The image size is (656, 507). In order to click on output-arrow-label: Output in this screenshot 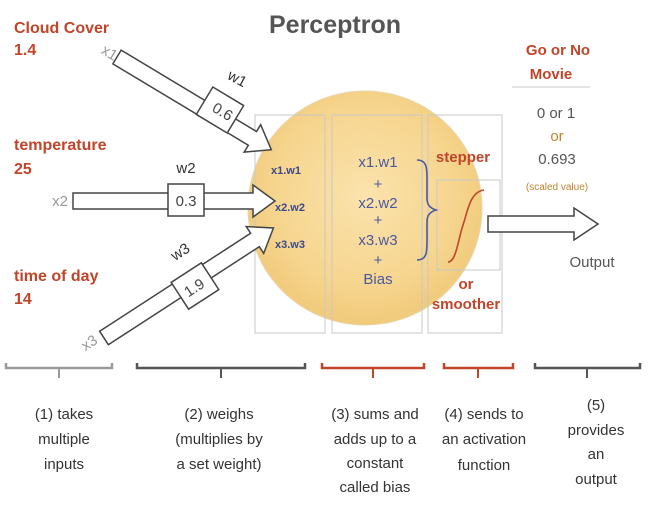, I will do `click(592, 262)`.